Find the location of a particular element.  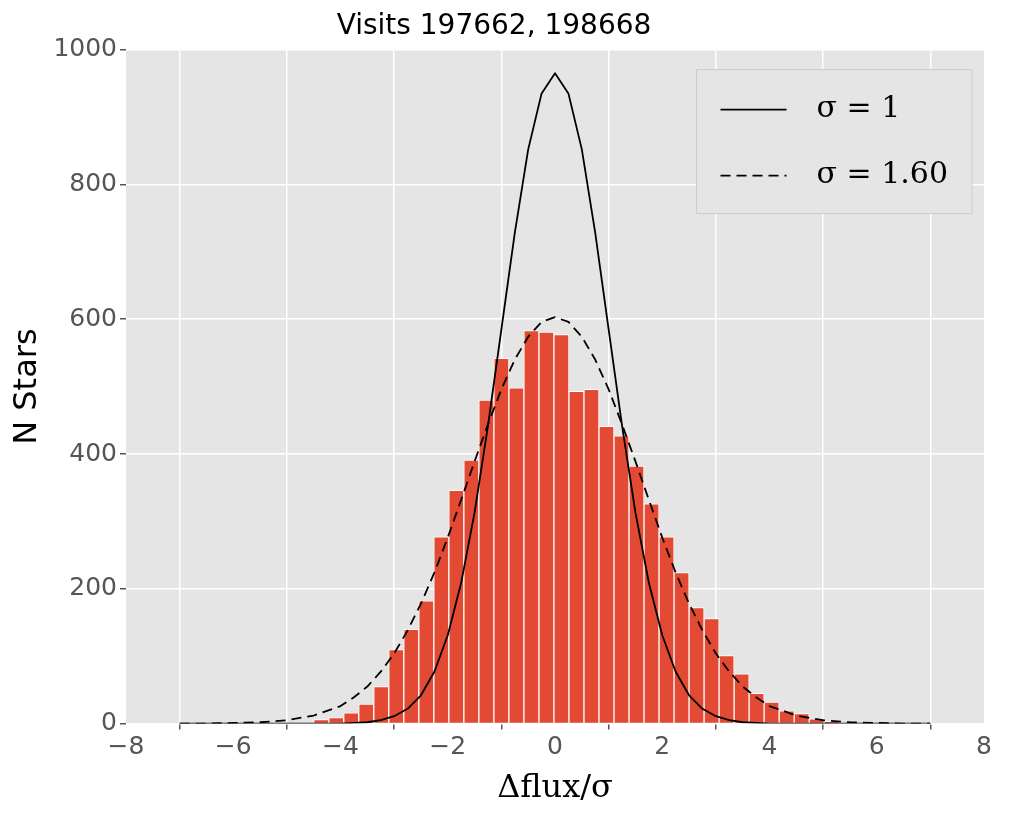

x-tick-label: 8 is located at coordinates (984, 746).